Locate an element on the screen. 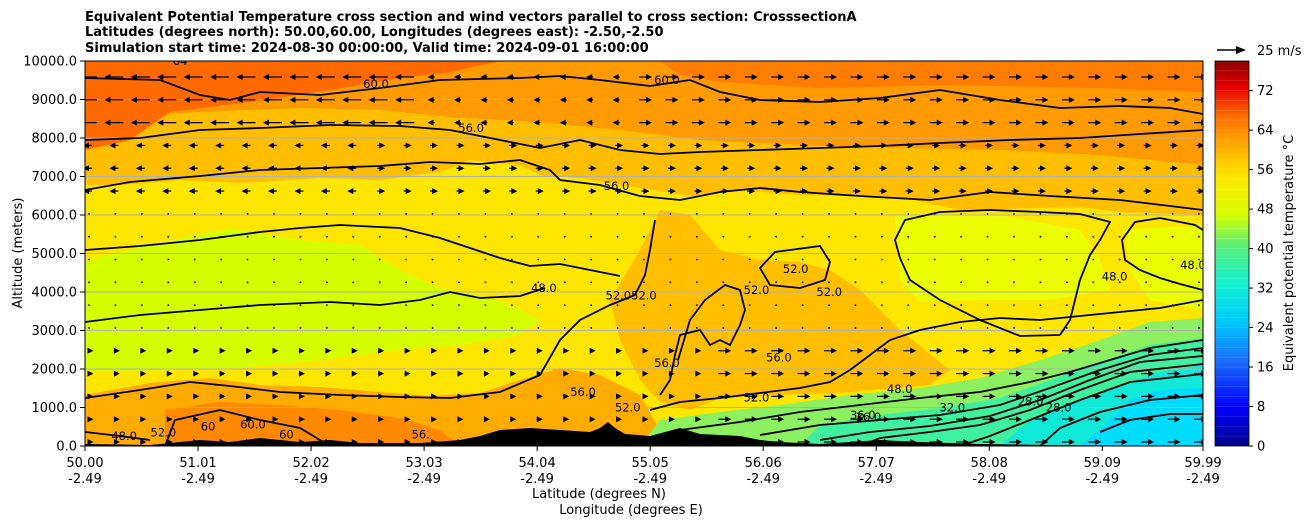  x-tick-label-lon: -2.49 is located at coordinates (1102, 479).